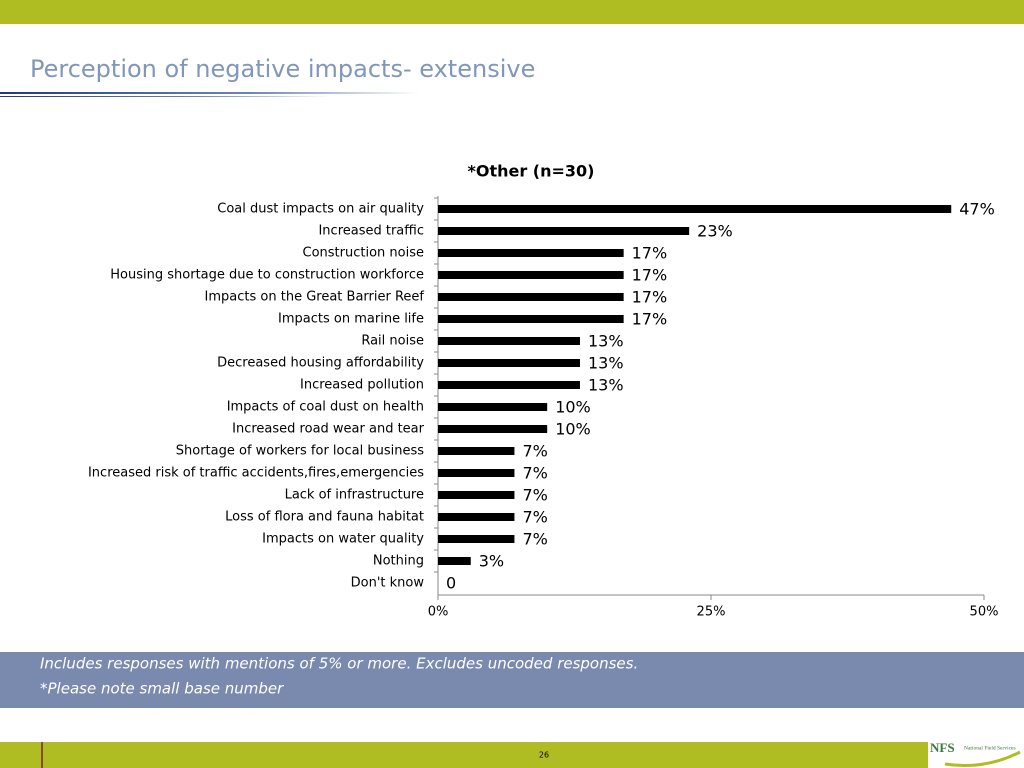  I want to click on page-number: 26, so click(544, 755).